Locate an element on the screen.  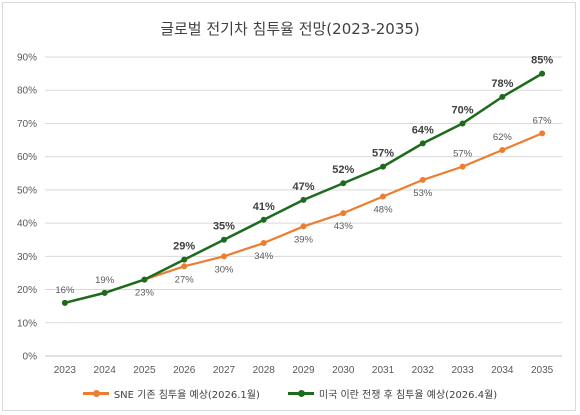
data-label-orange: 23% is located at coordinates (145, 293).